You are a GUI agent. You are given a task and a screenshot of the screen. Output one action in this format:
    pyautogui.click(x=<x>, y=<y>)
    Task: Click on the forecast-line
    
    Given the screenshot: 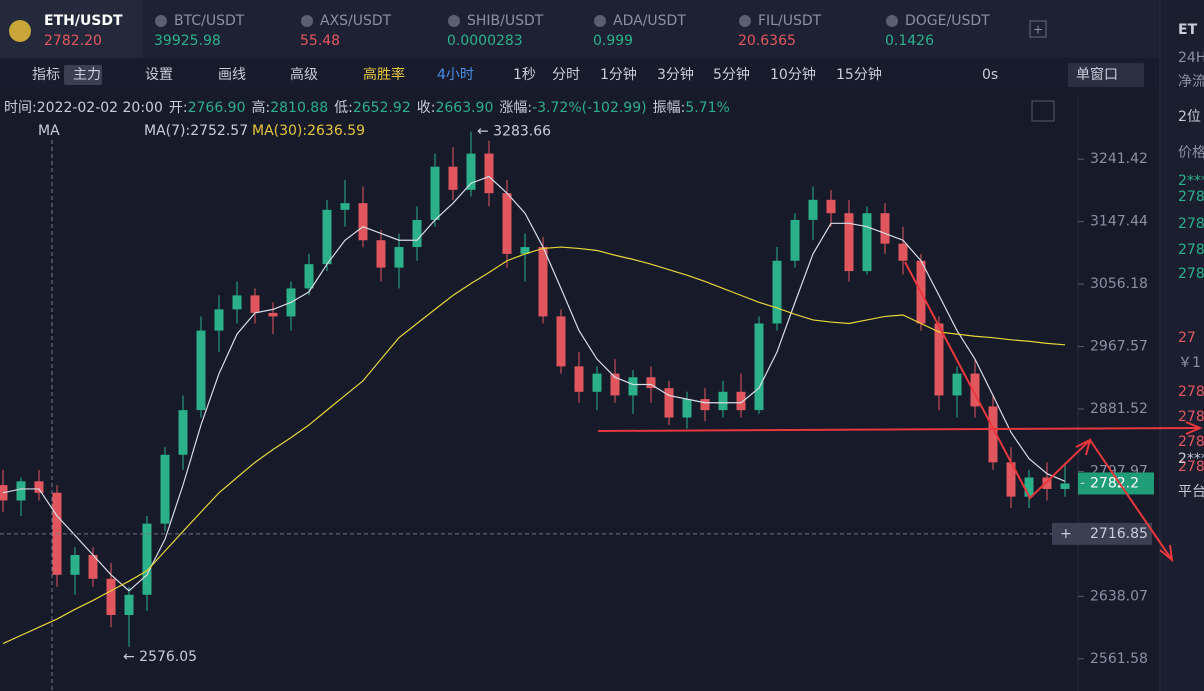 What is the action you would take?
    pyautogui.click(x=1038, y=411)
    